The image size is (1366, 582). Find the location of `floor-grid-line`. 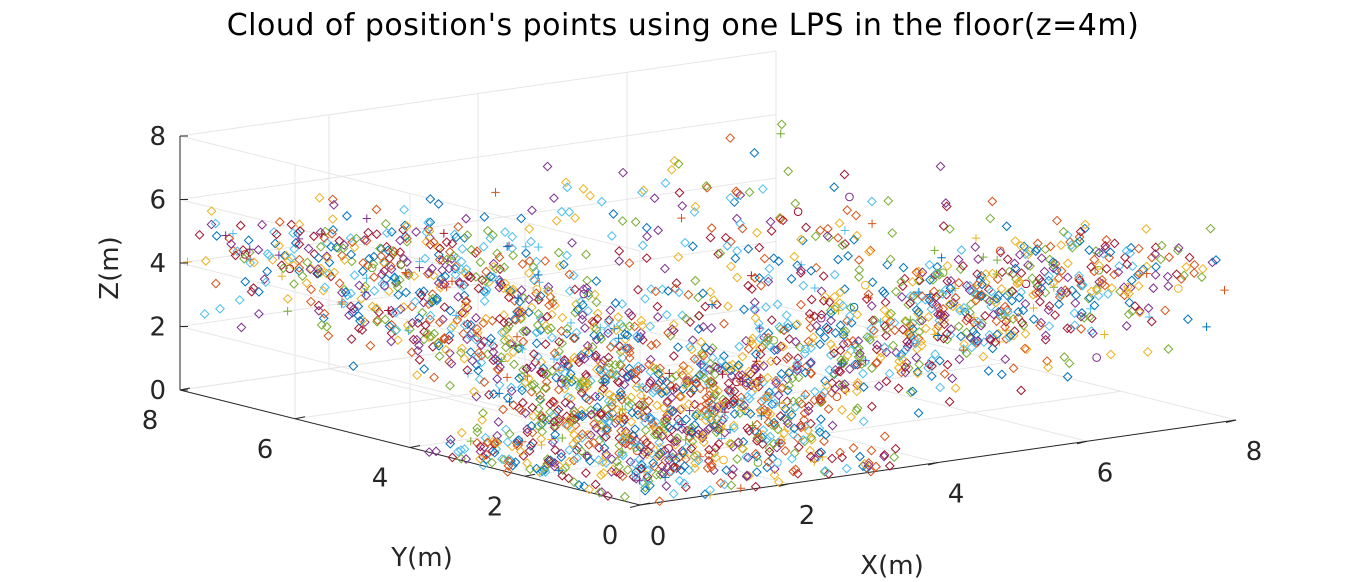

floor-grid-line is located at coordinates (593, 376).